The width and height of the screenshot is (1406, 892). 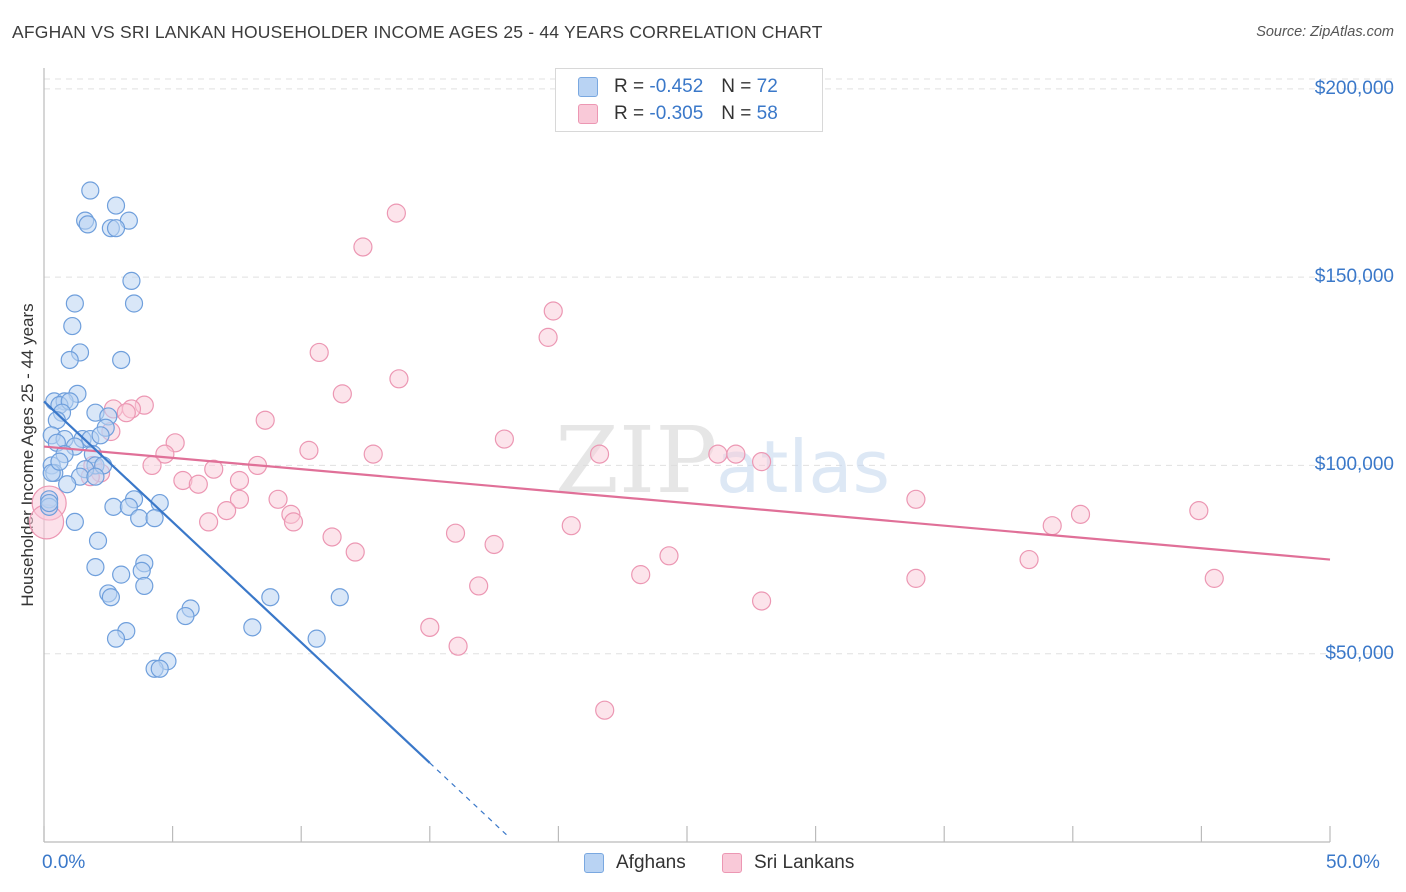 I want to click on svg-text: atlas, so click(x=803, y=467).